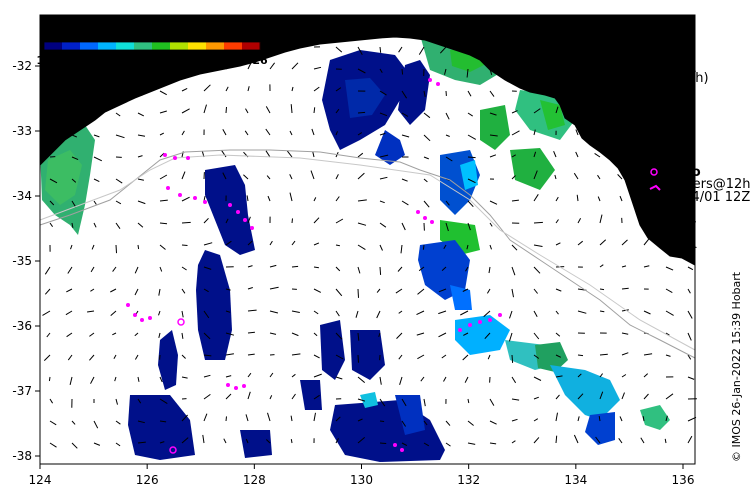 This screenshot has height=496, width=750. What do you see at coordinates (221, 60) in the screenshot?
I see `colorbar-tick-label: 24` at bounding box center [221, 60].